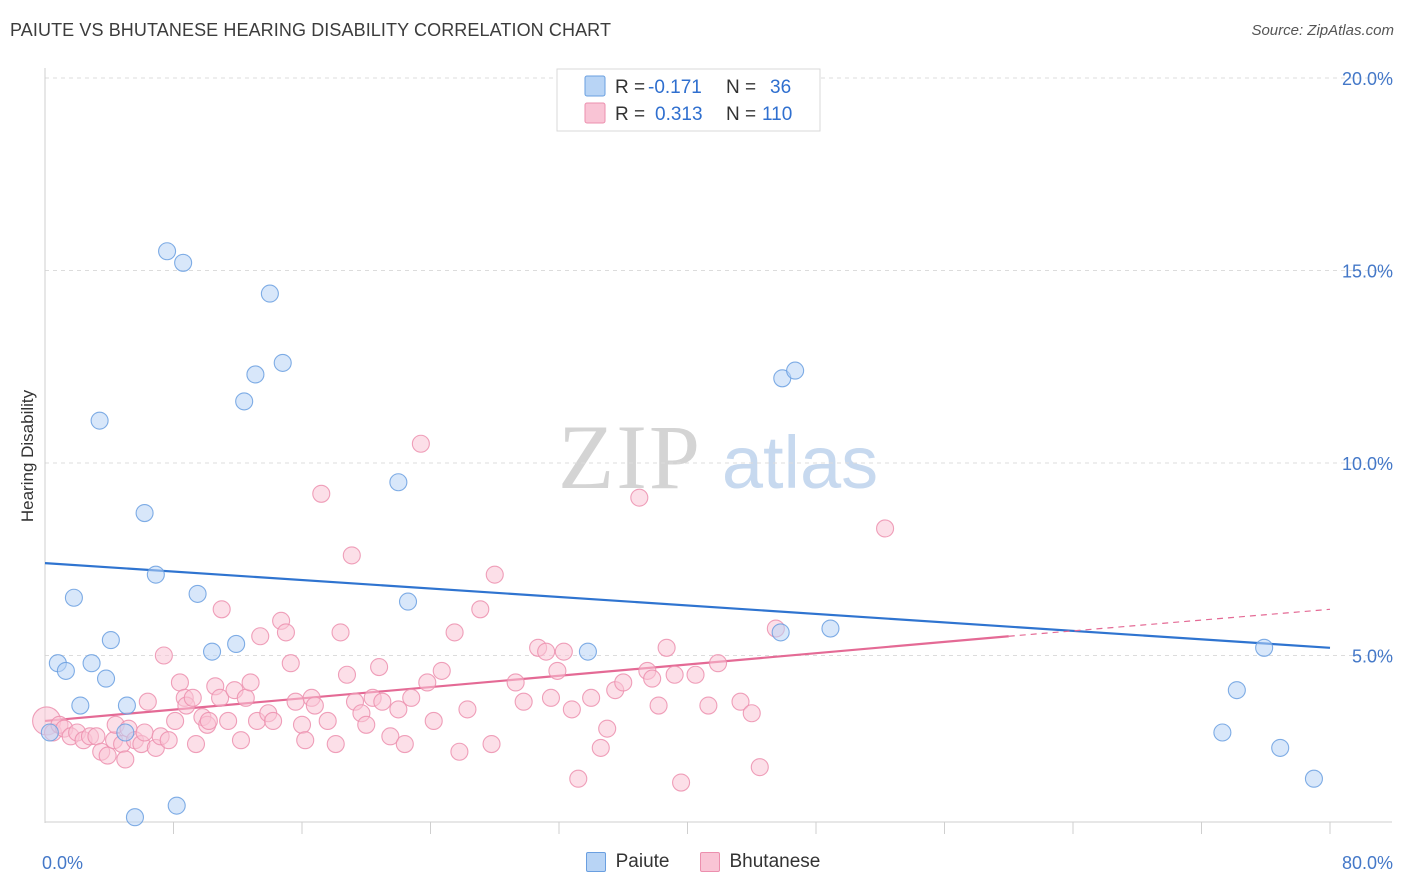  What do you see at coordinates (526, 679) in the screenshot?
I see `bhutanese-trend-line` at bounding box center [526, 679].